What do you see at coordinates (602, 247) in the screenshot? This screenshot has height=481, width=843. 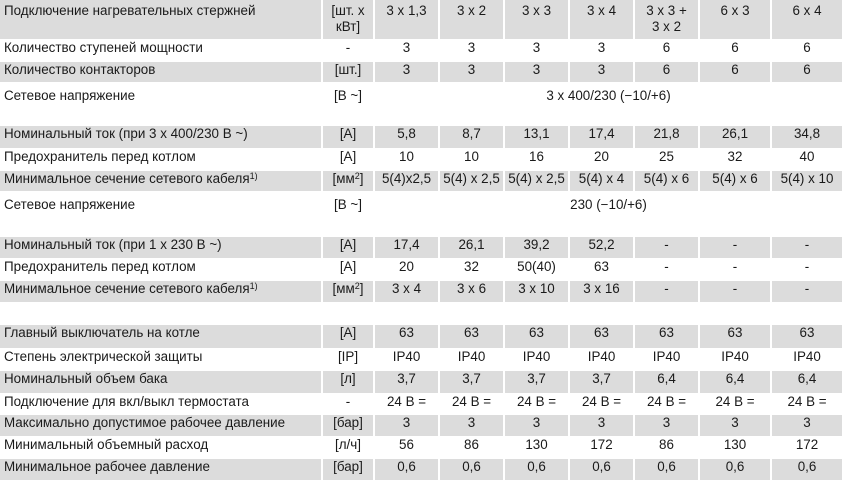 I see `row-value: 52,2` at bounding box center [602, 247].